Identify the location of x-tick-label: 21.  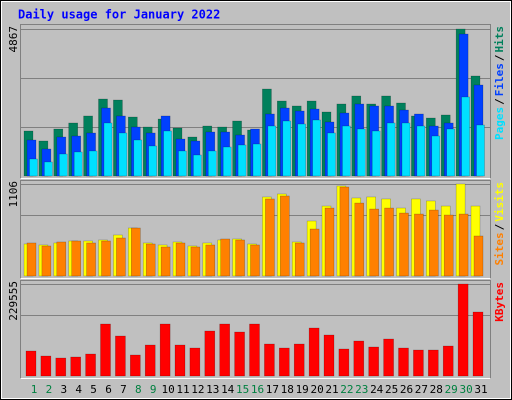
(331, 389).